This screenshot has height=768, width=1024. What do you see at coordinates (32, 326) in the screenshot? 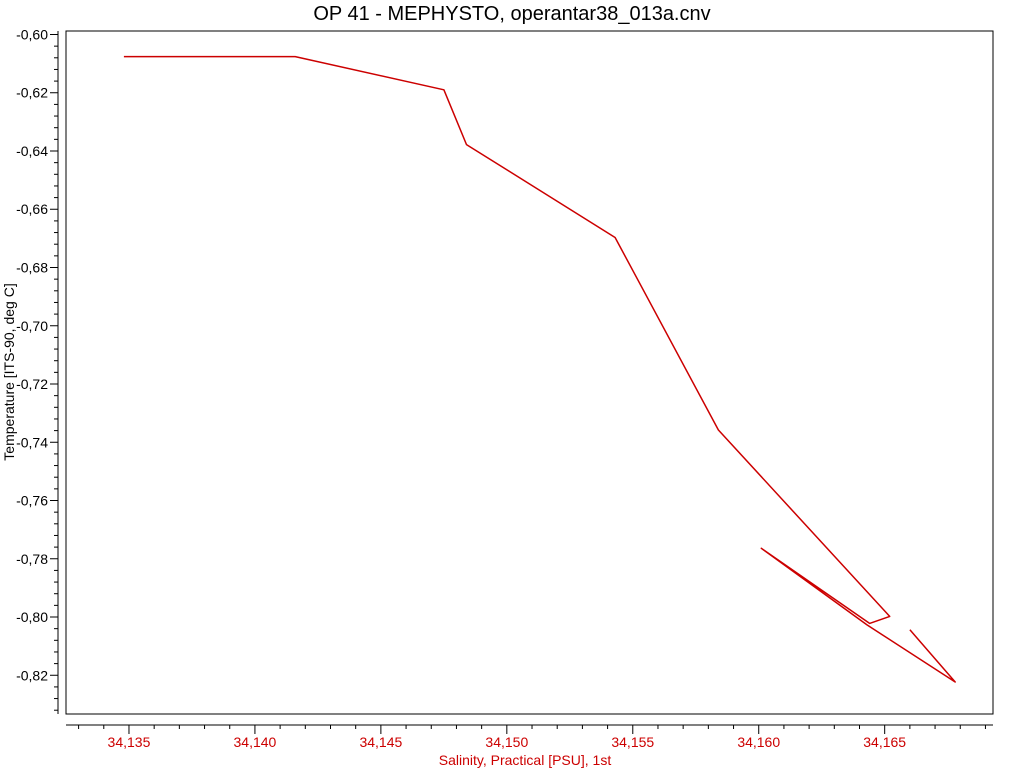
I see `y-tick-label: -0,70` at bounding box center [32, 326].